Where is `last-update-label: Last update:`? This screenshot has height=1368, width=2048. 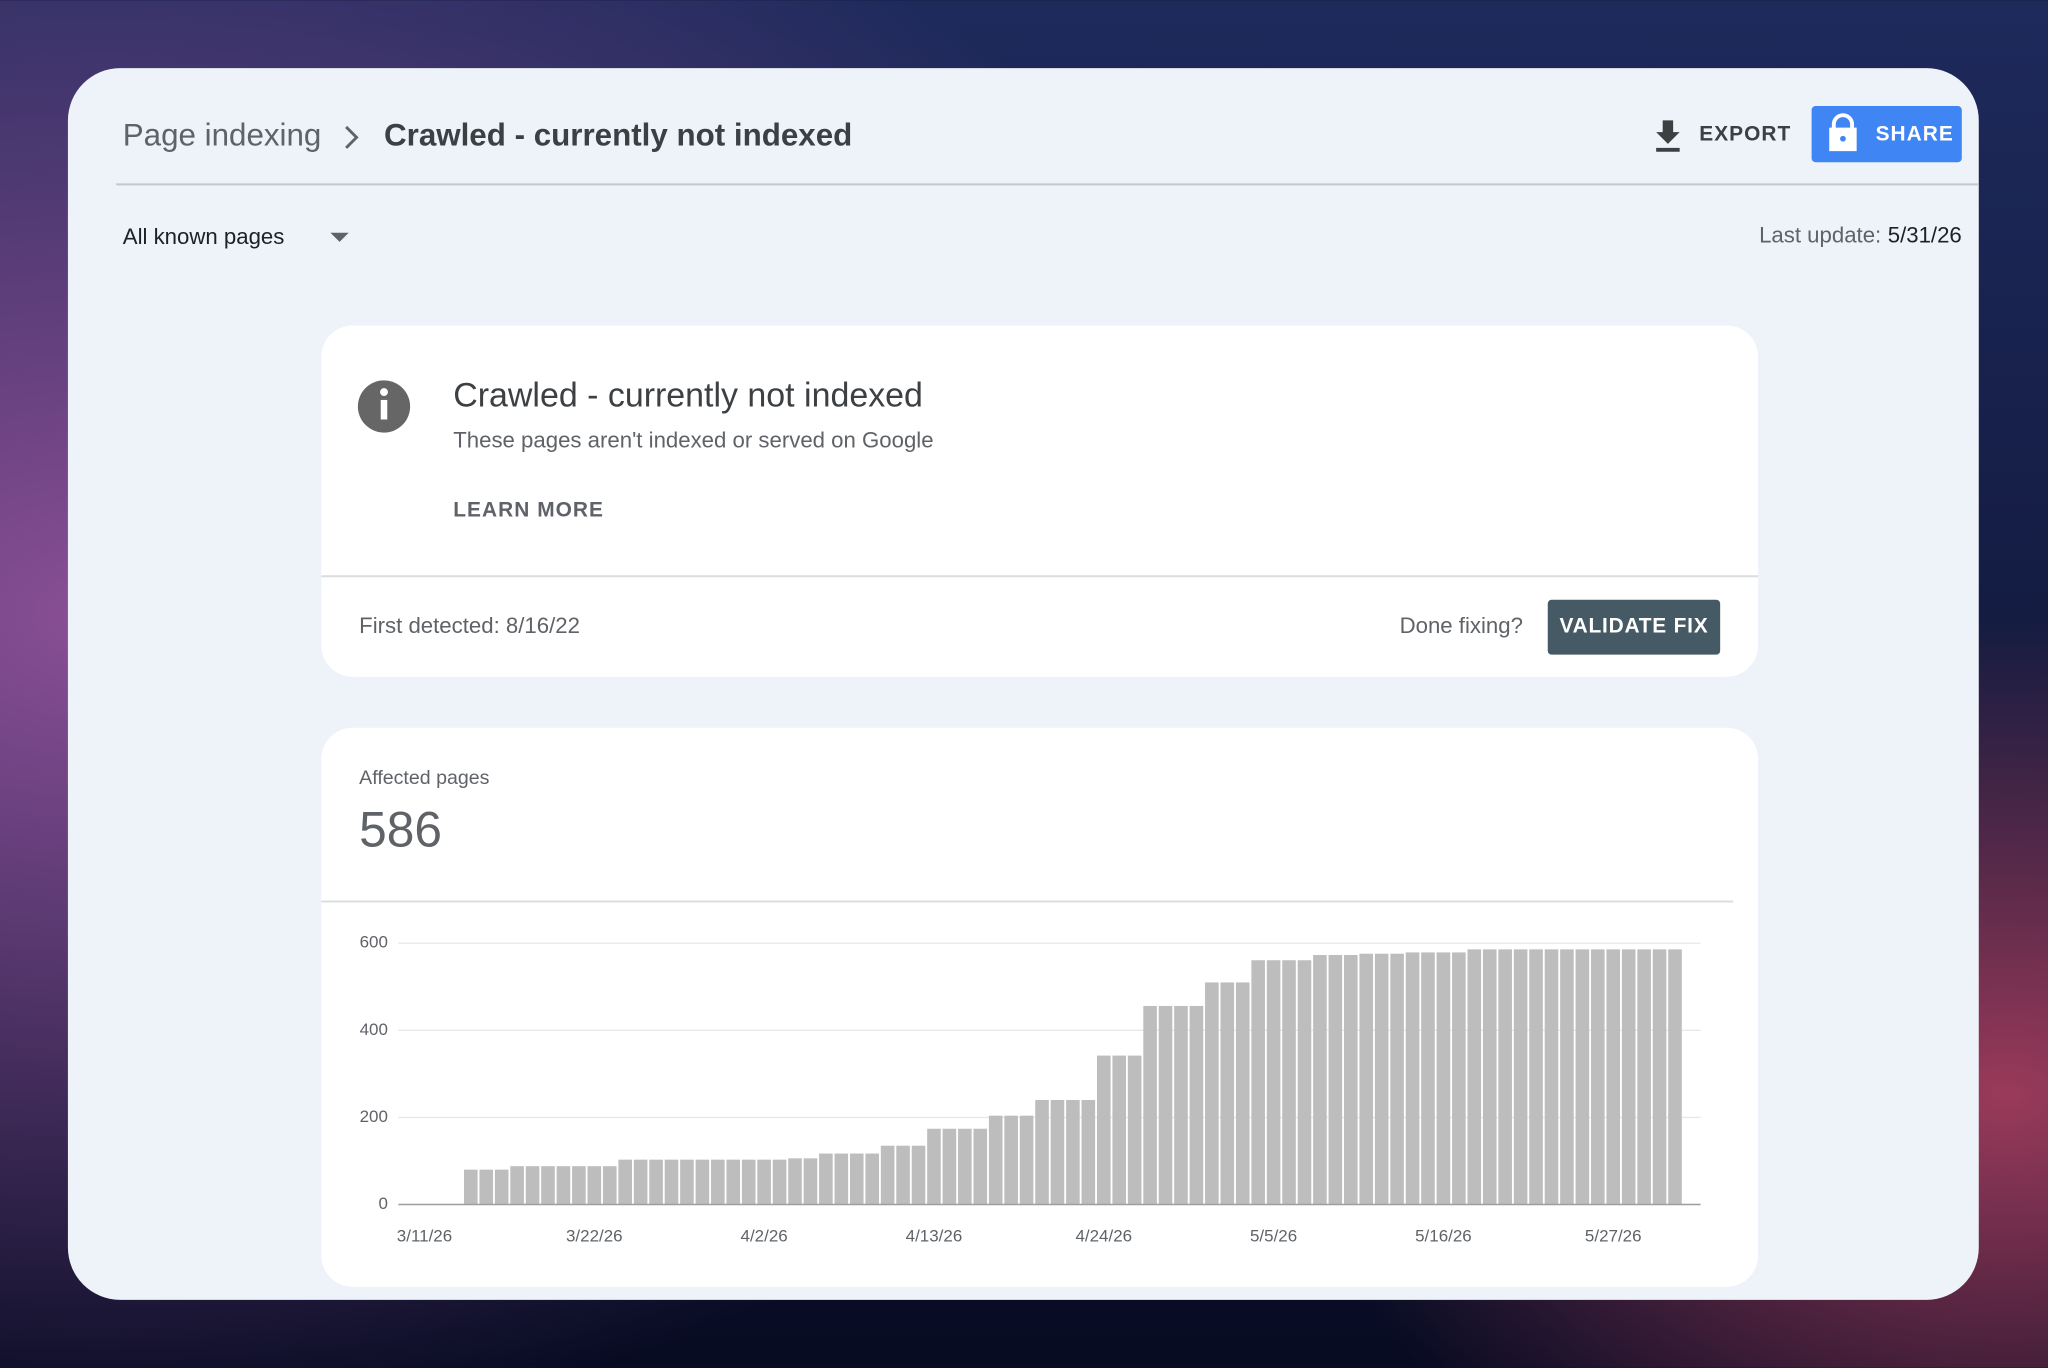
last-update-label: Last update: is located at coordinates (1820, 235).